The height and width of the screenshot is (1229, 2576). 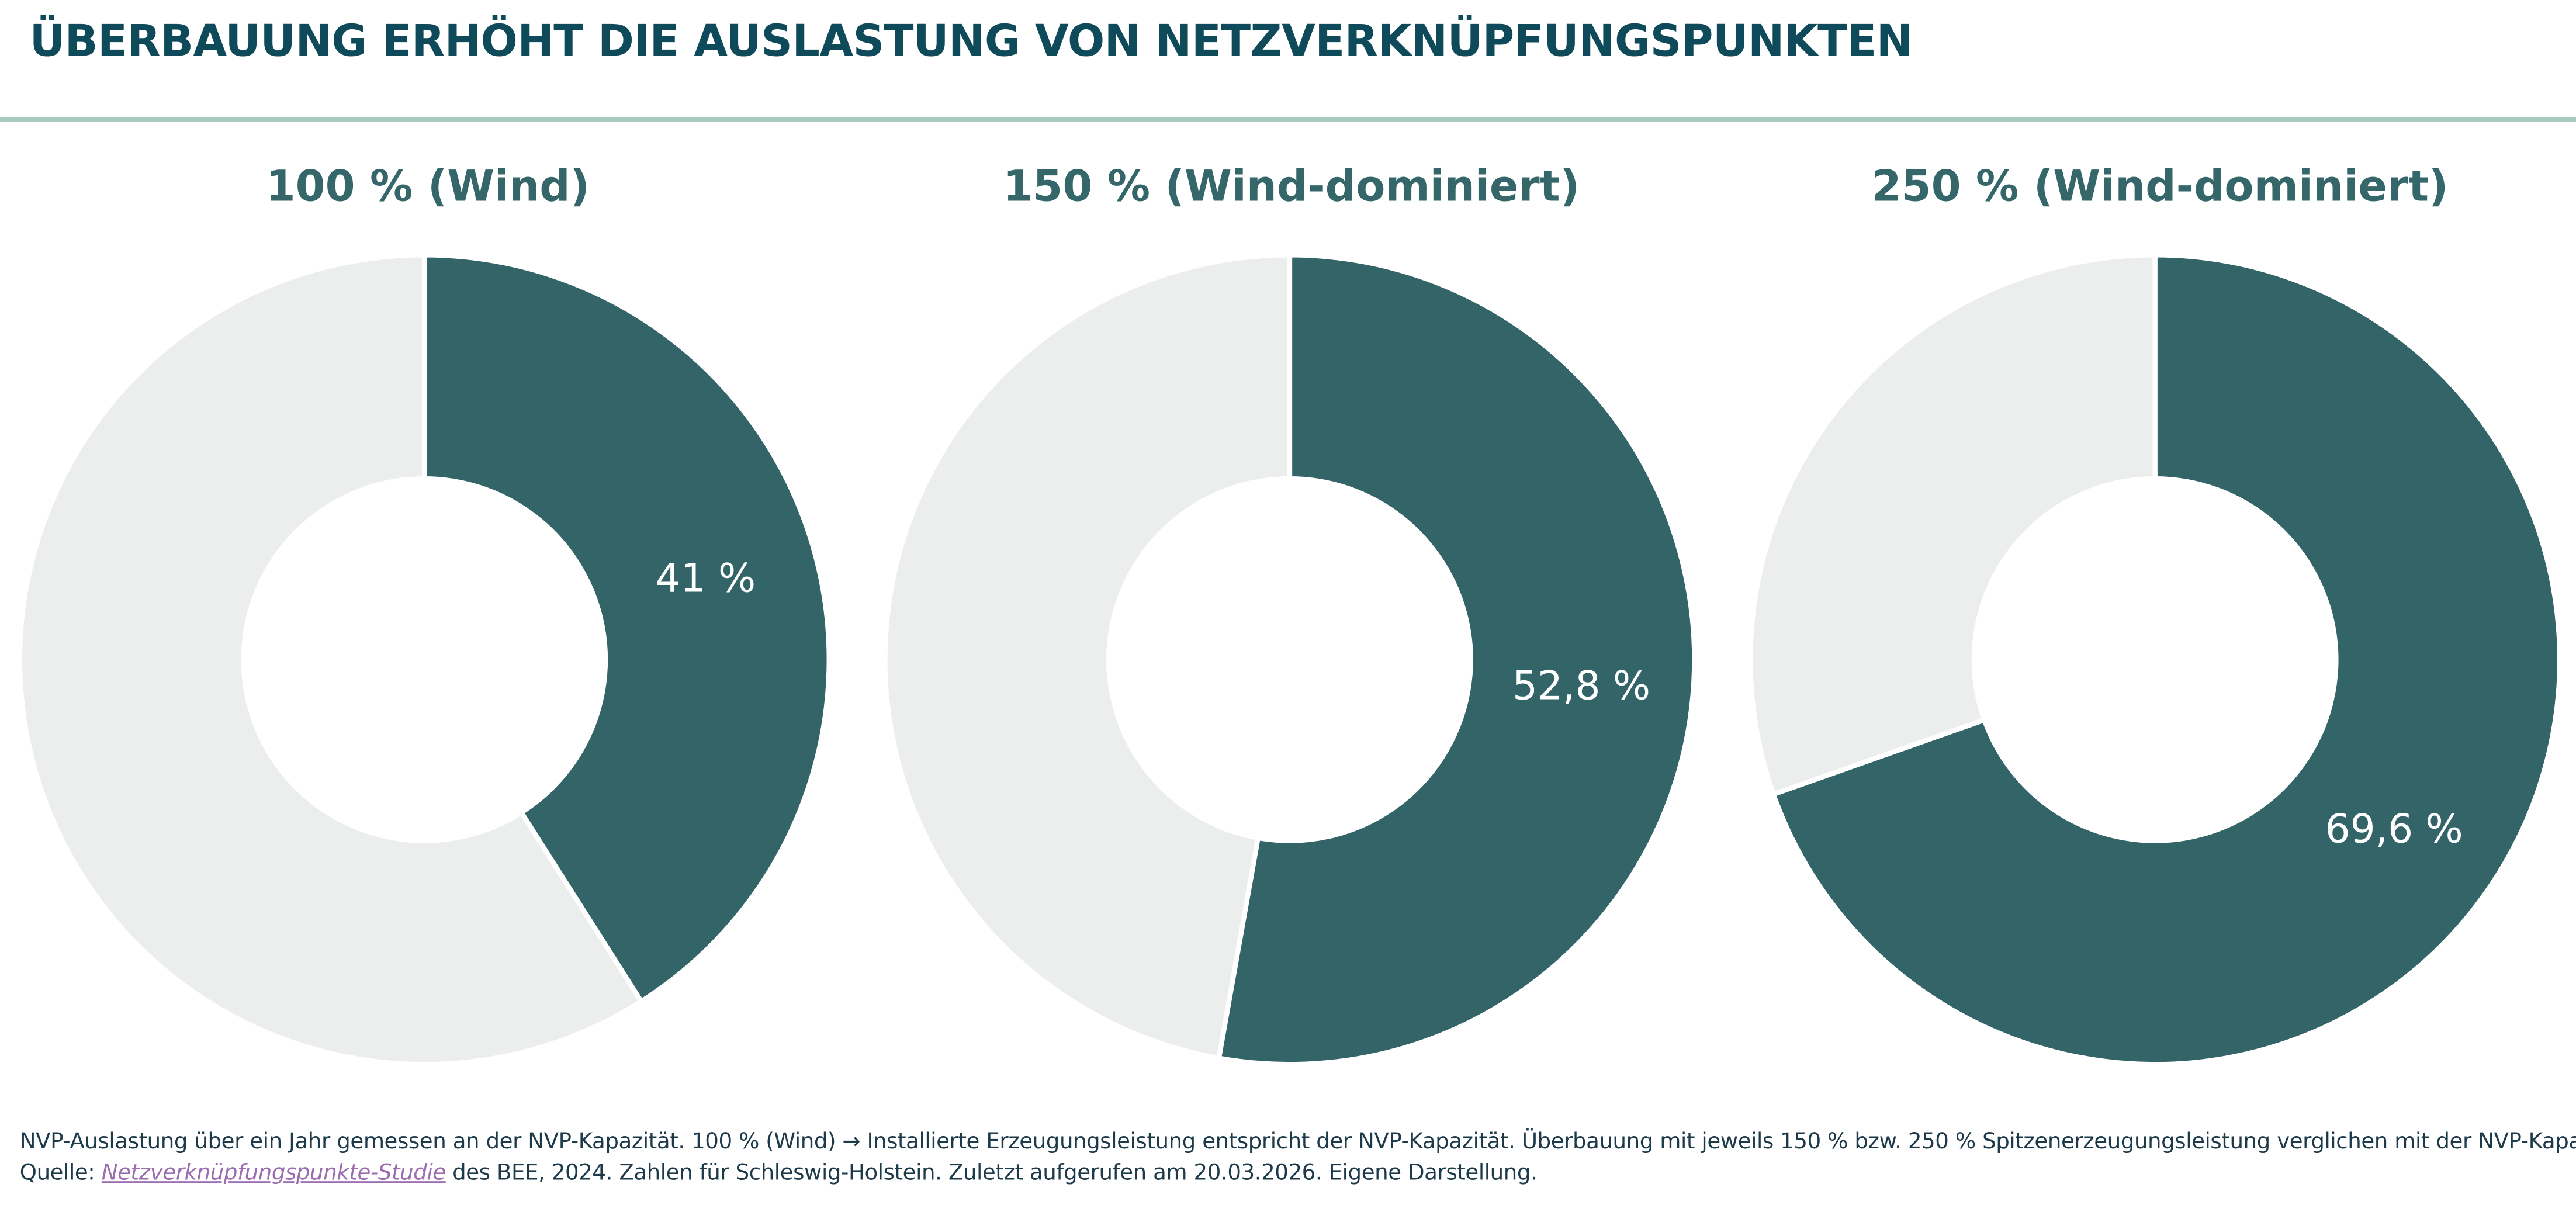 I want to click on chart-title-100: 100 % (Wind), so click(x=427, y=187).